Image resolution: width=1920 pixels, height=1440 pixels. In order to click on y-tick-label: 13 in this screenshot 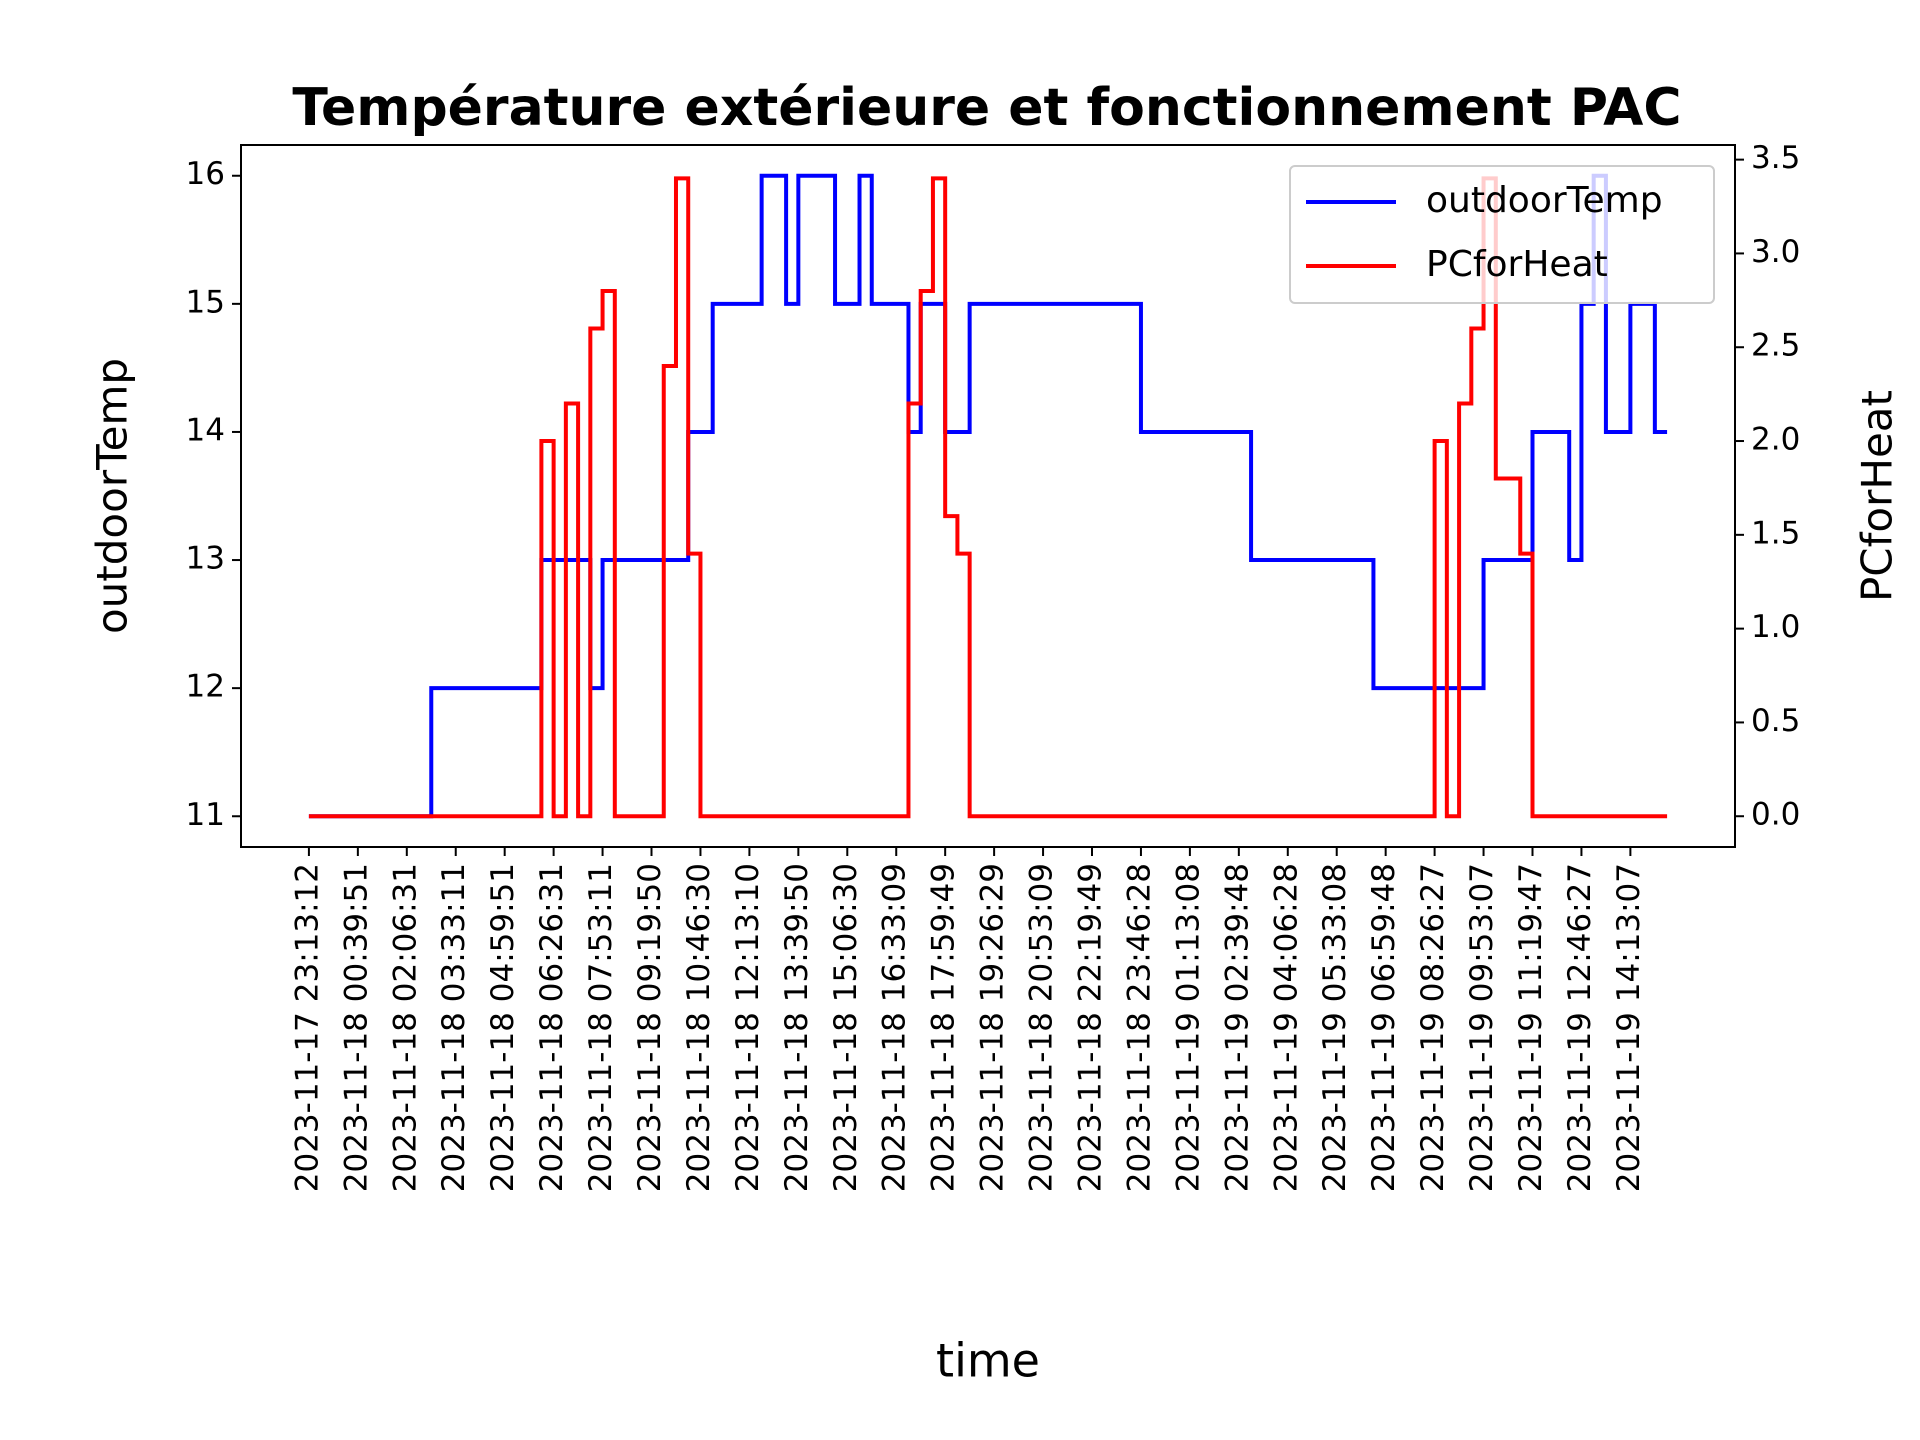, I will do `click(205, 559)`.